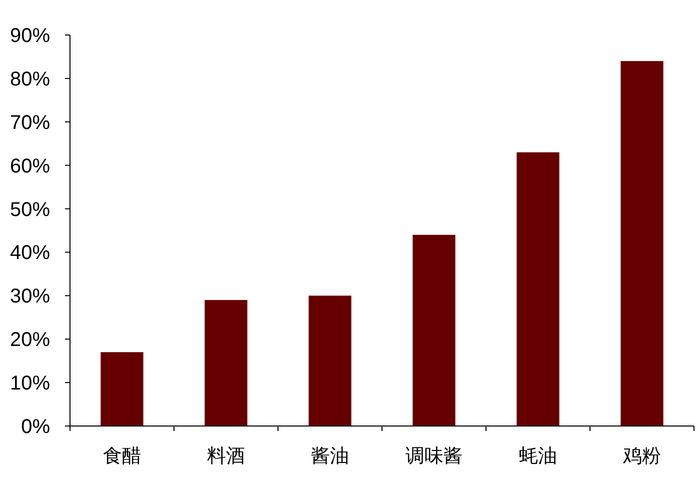  What do you see at coordinates (30, 297) in the screenshot?
I see `y-tick-label: 30%` at bounding box center [30, 297].